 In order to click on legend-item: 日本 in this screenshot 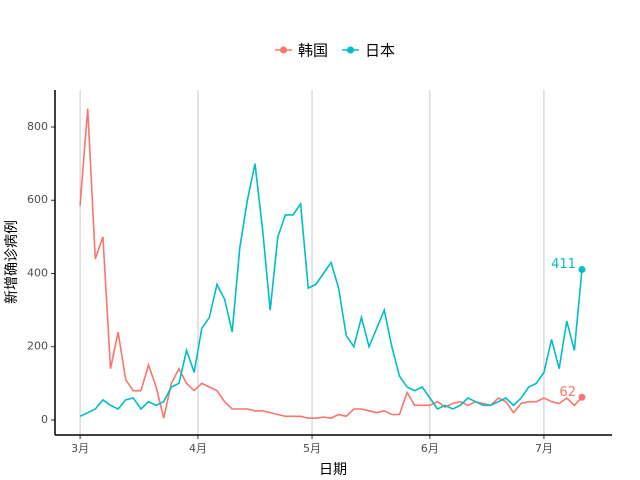, I will do `click(368, 51)`.